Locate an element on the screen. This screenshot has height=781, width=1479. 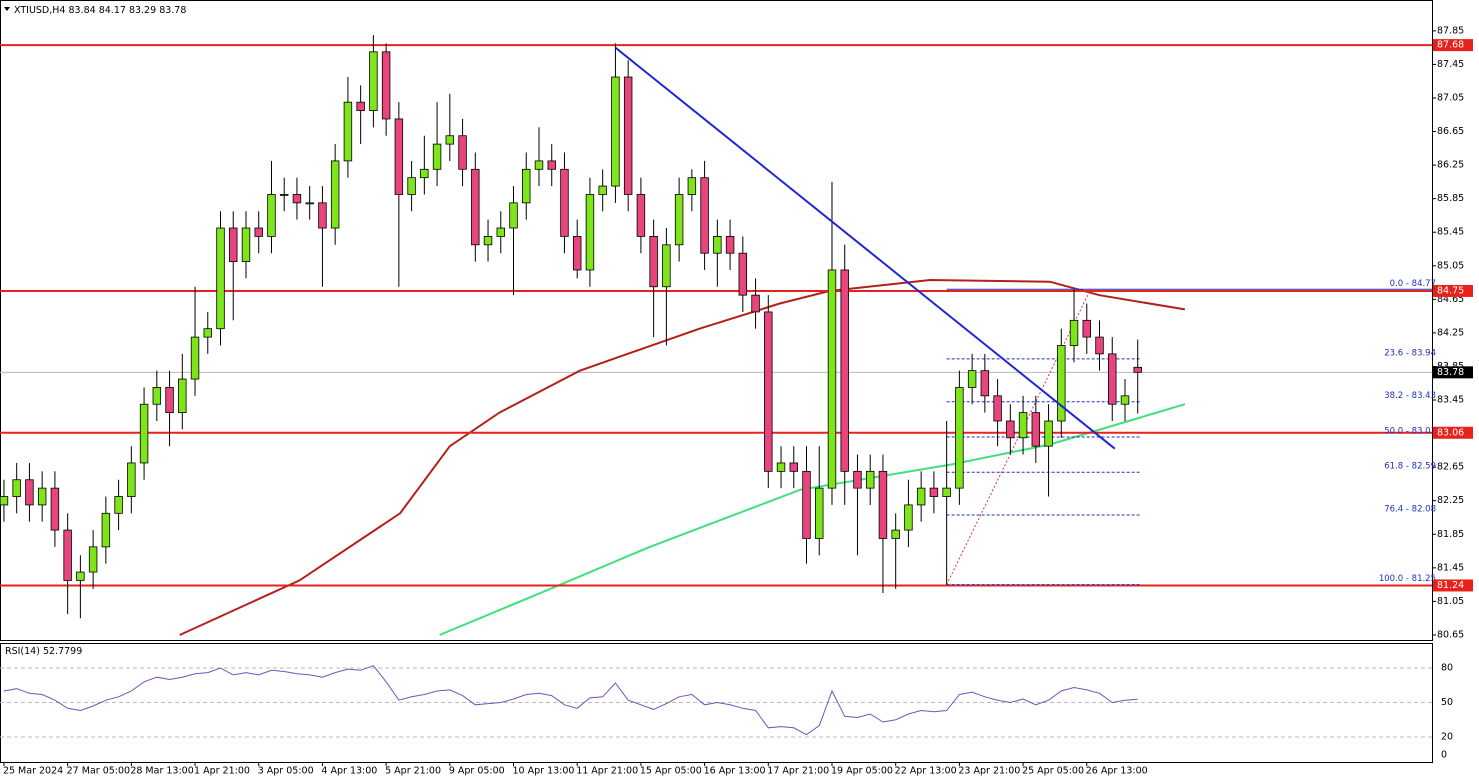
y-tick-label: 82.25 is located at coordinates (1450, 500).